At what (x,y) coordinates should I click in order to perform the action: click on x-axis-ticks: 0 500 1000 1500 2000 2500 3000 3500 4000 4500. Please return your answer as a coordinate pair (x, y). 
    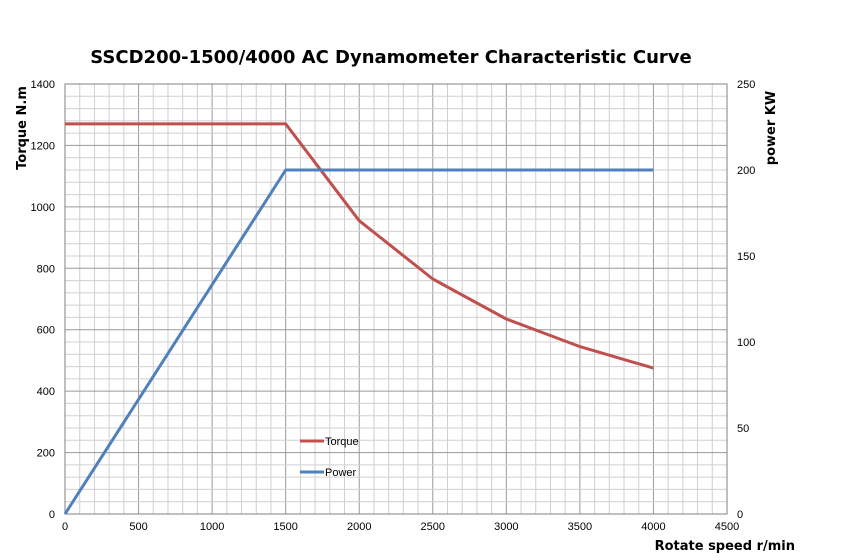
    Looking at the image, I should click on (400, 527).